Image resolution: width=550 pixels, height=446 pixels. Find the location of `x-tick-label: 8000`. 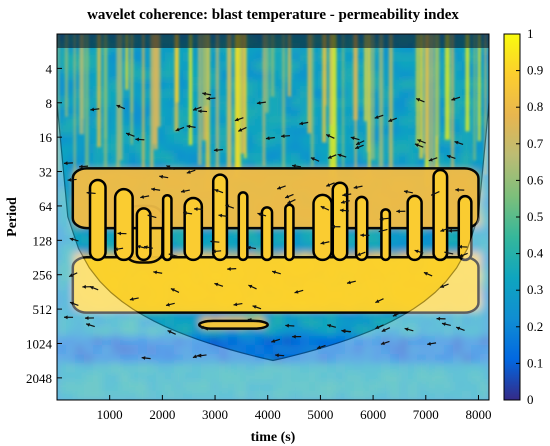

x-tick-label: 8000 is located at coordinates (478, 414).